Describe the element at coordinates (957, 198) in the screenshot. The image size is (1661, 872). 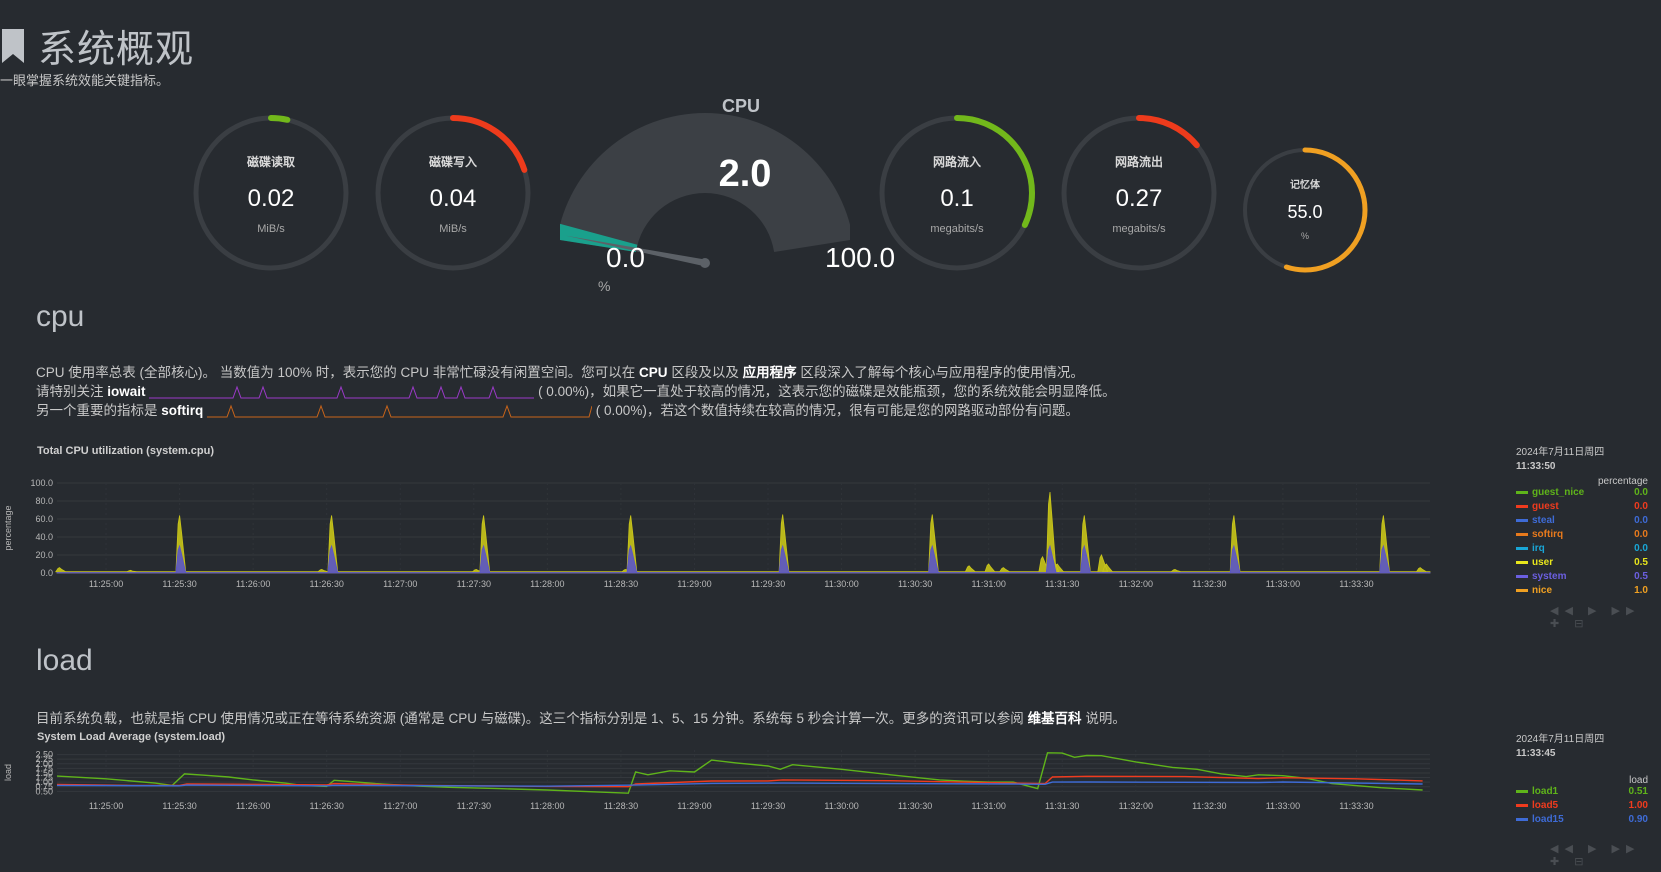
I see `gauge-value: 0.1` at that location.